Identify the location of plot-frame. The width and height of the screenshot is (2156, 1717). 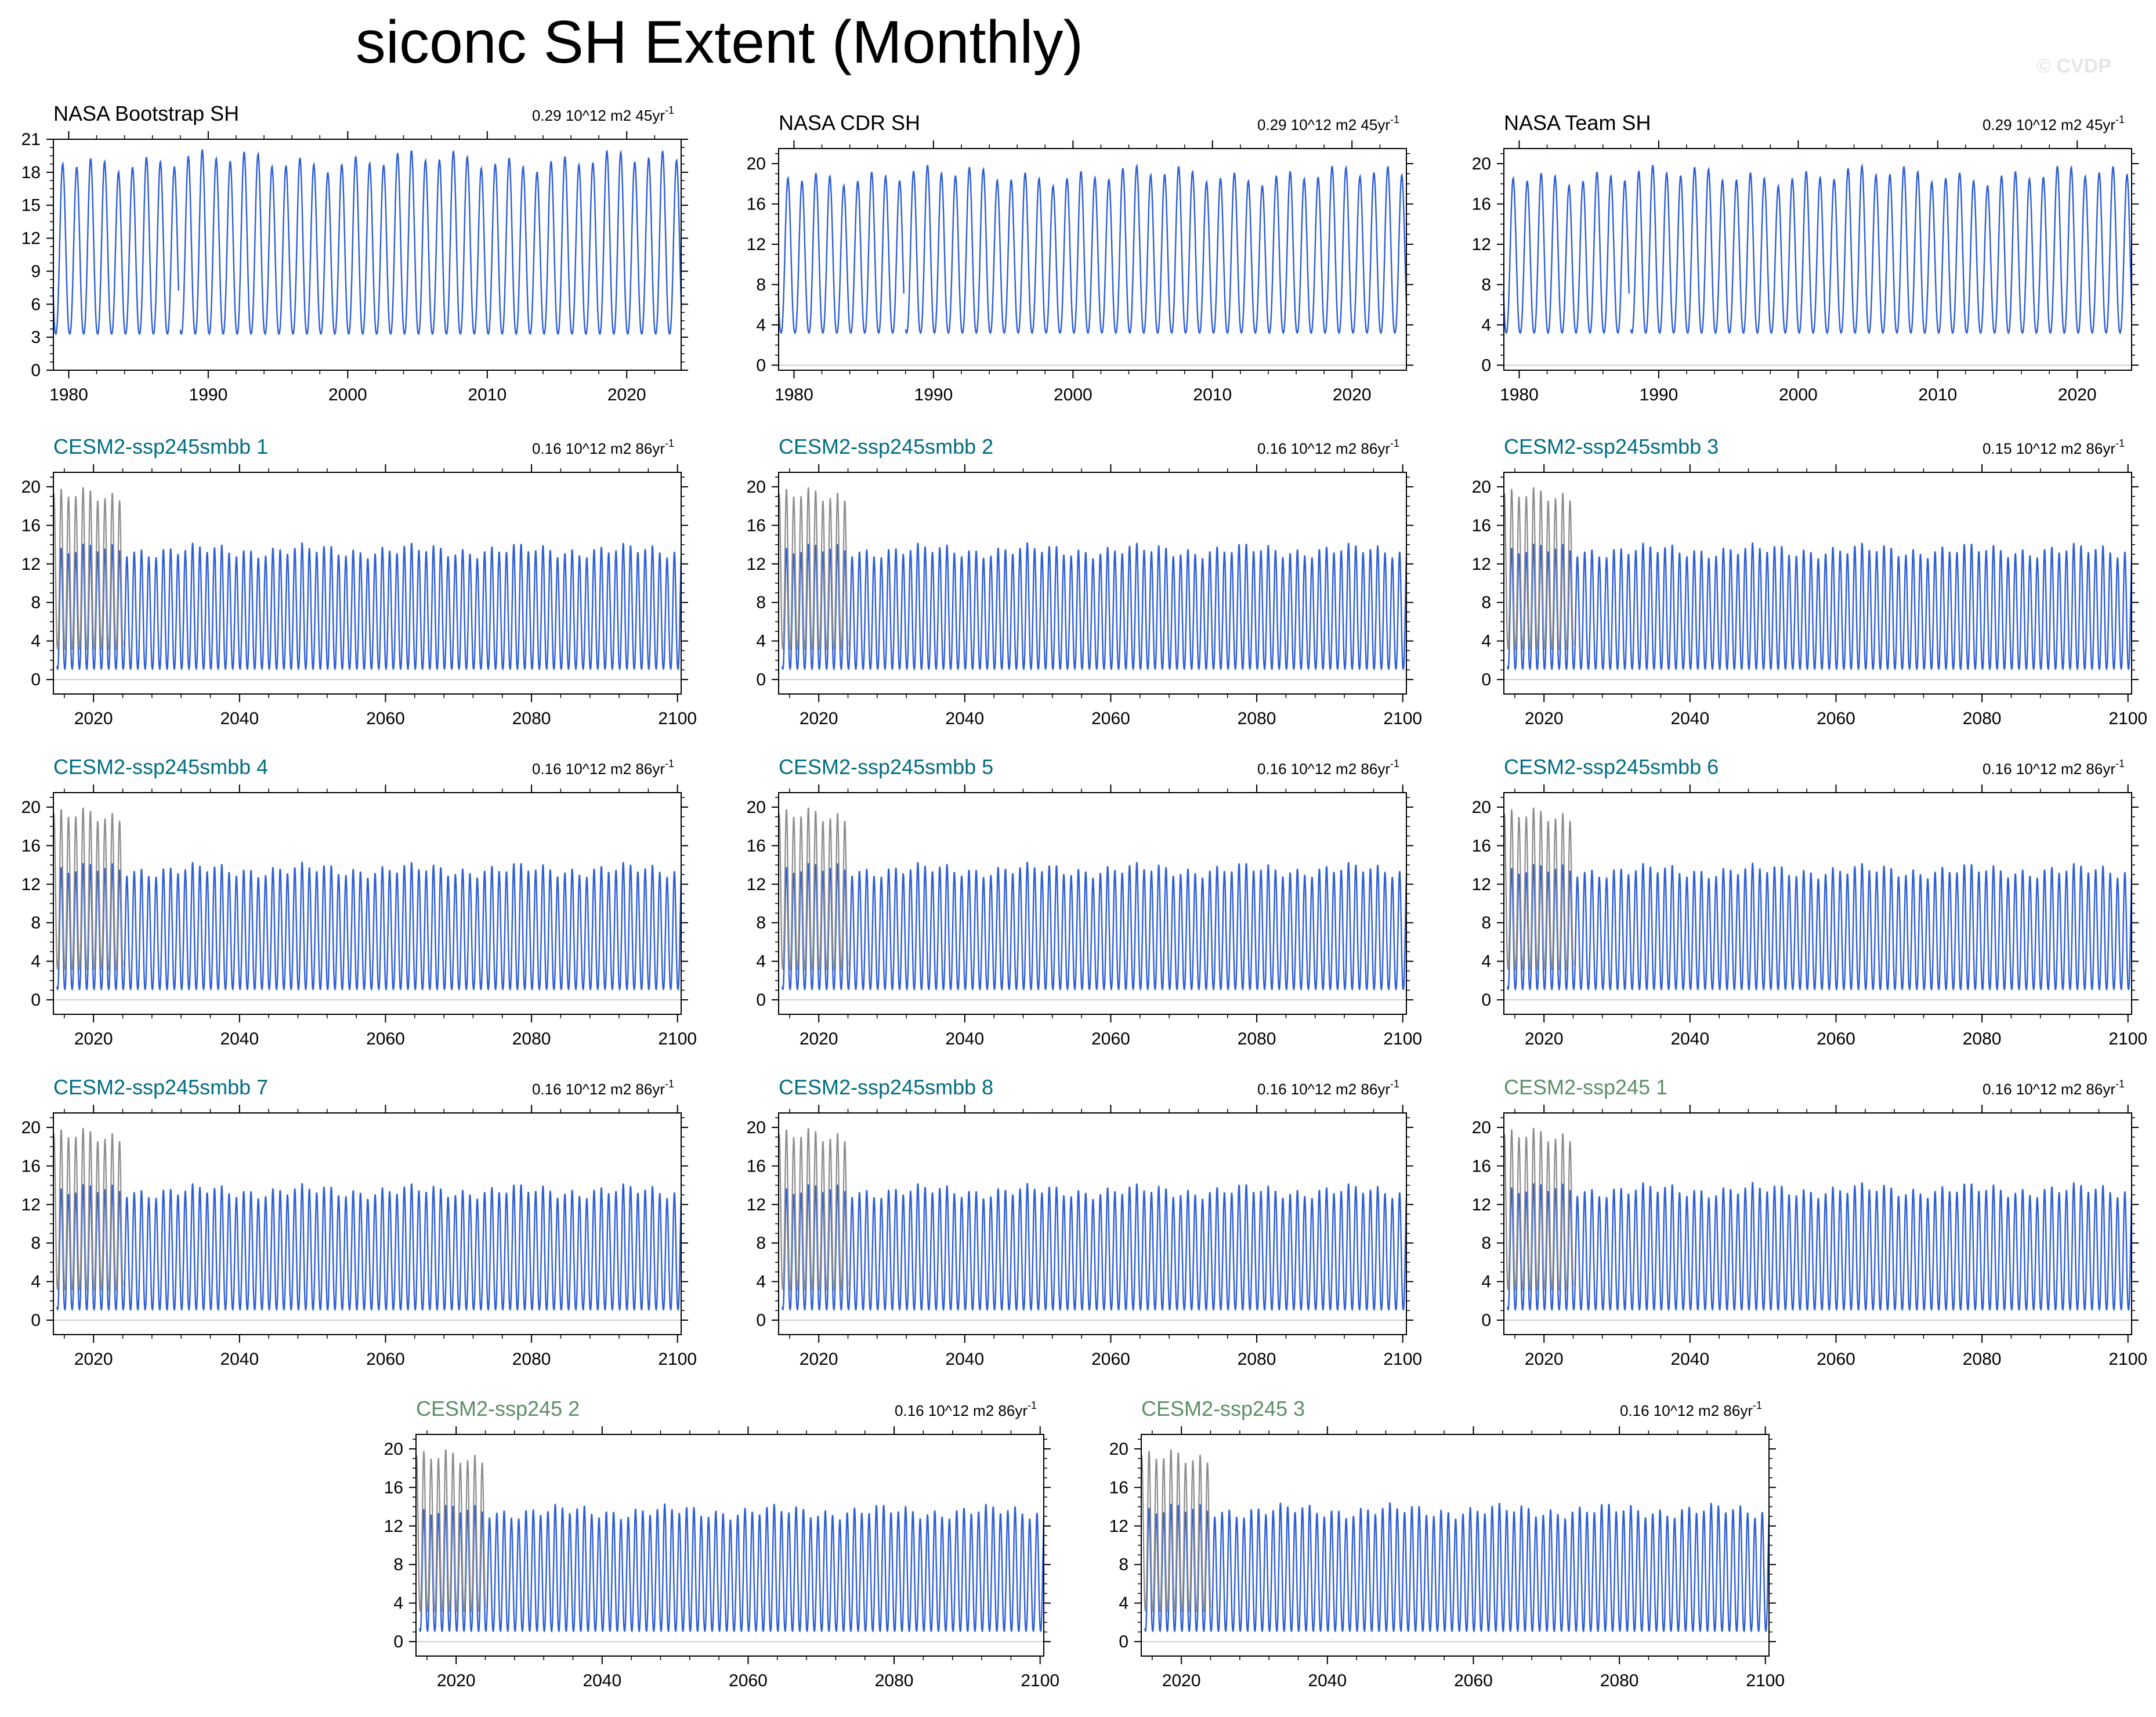
(1817, 259).